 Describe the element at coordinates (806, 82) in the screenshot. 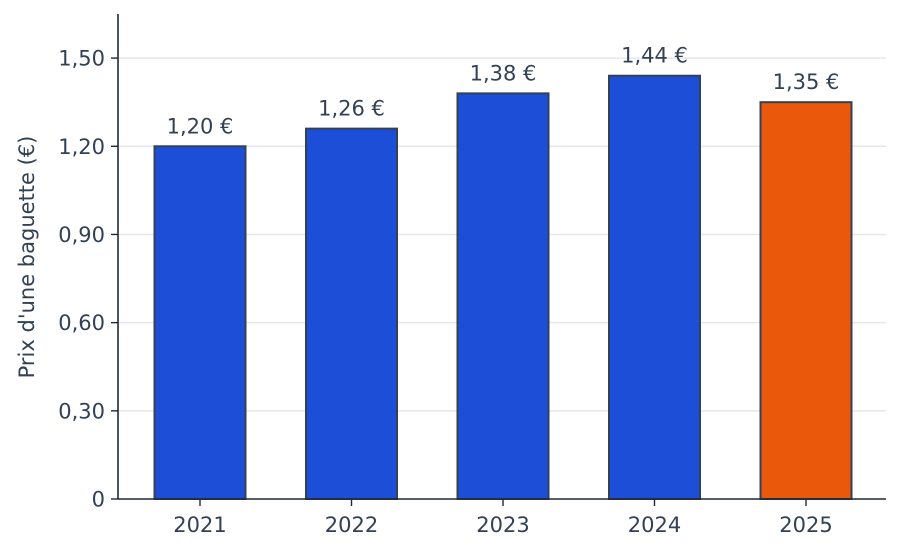

I see `data-label-2025: 1,35 €` at that location.